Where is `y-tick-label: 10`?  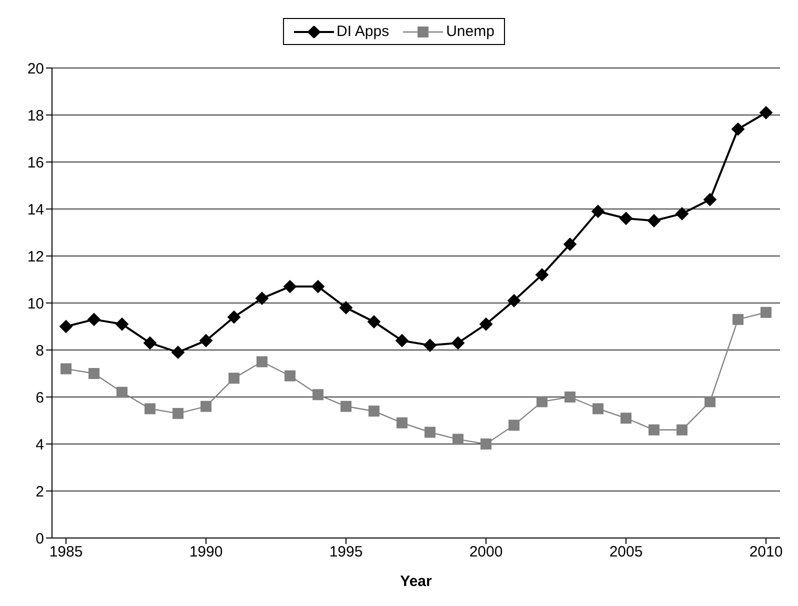 y-tick-label: 10 is located at coordinates (35, 303).